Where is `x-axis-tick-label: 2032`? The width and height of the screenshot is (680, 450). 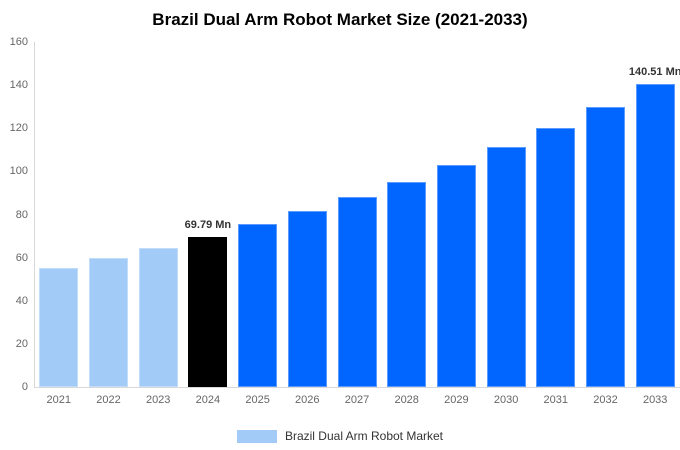
x-axis-tick-label: 2032 is located at coordinates (605, 400).